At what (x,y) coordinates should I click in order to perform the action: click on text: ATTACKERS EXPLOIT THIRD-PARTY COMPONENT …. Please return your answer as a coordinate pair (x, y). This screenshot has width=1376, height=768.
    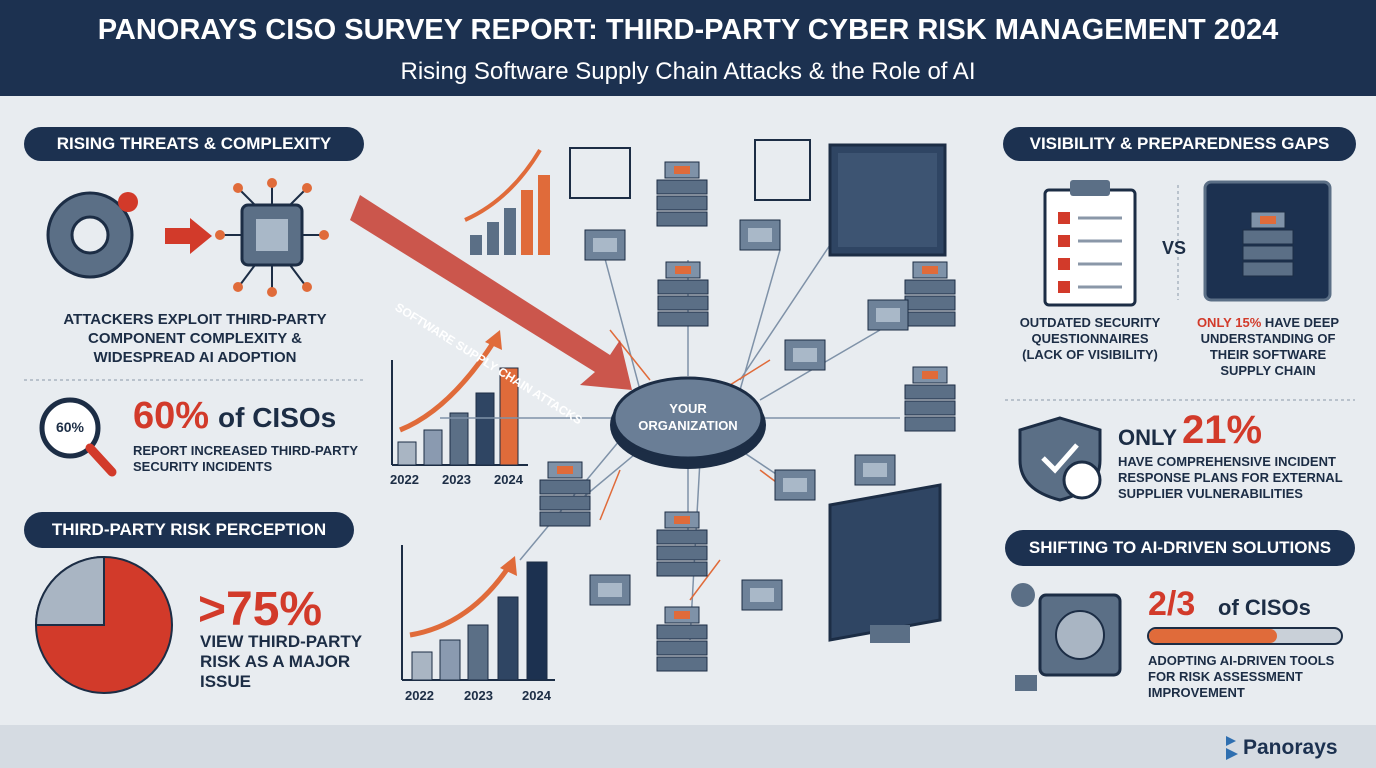
    Looking at the image, I should click on (195, 338).